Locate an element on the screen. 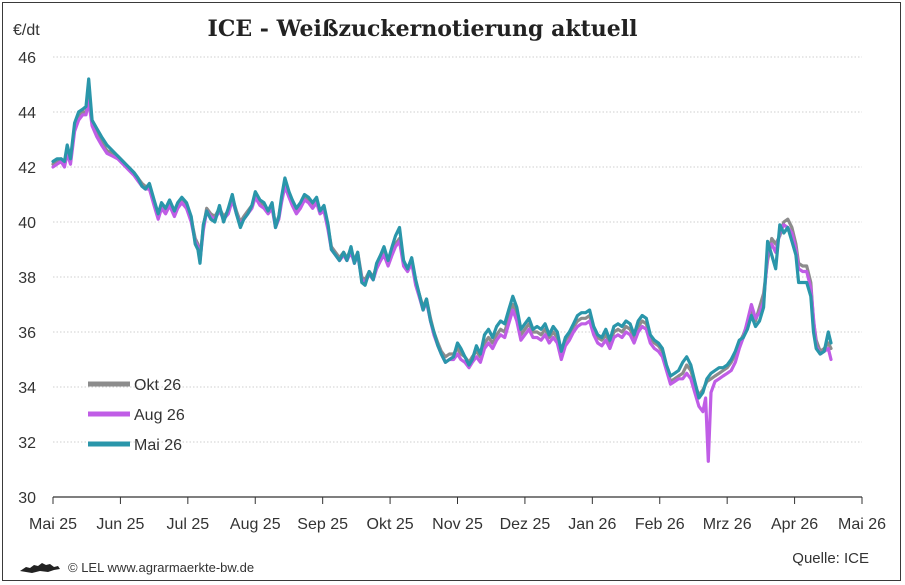 This screenshot has width=905, height=585. x-tick-label: Mai 26 is located at coordinates (862, 524).